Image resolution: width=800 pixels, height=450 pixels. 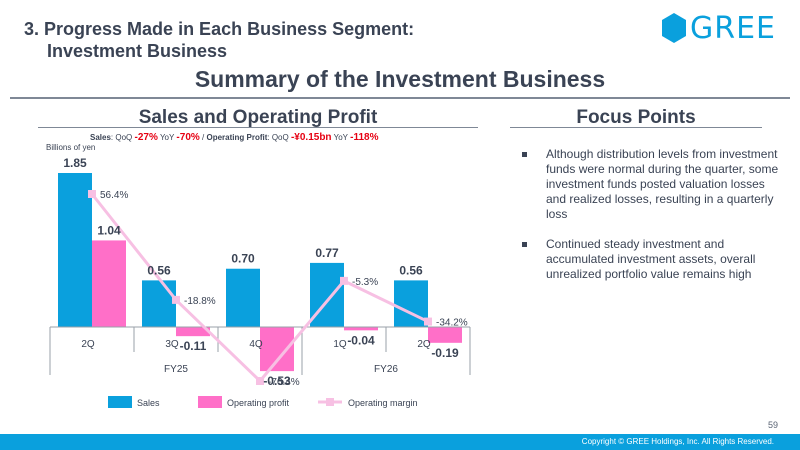 I want to click on legend-sales-label: Sales, so click(x=148, y=403).